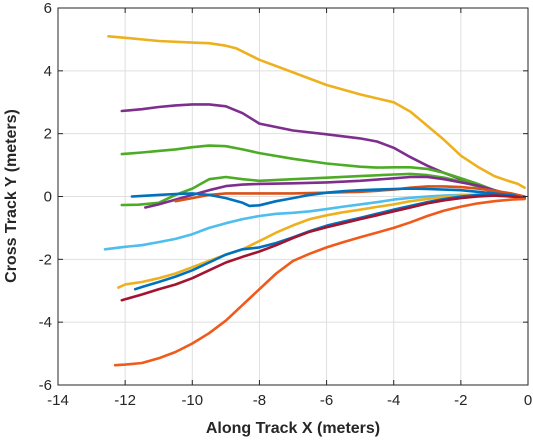  Describe the element at coordinates (11, 196) in the screenshot. I see `y-axis-label: Cross Track Y (meters)` at that location.